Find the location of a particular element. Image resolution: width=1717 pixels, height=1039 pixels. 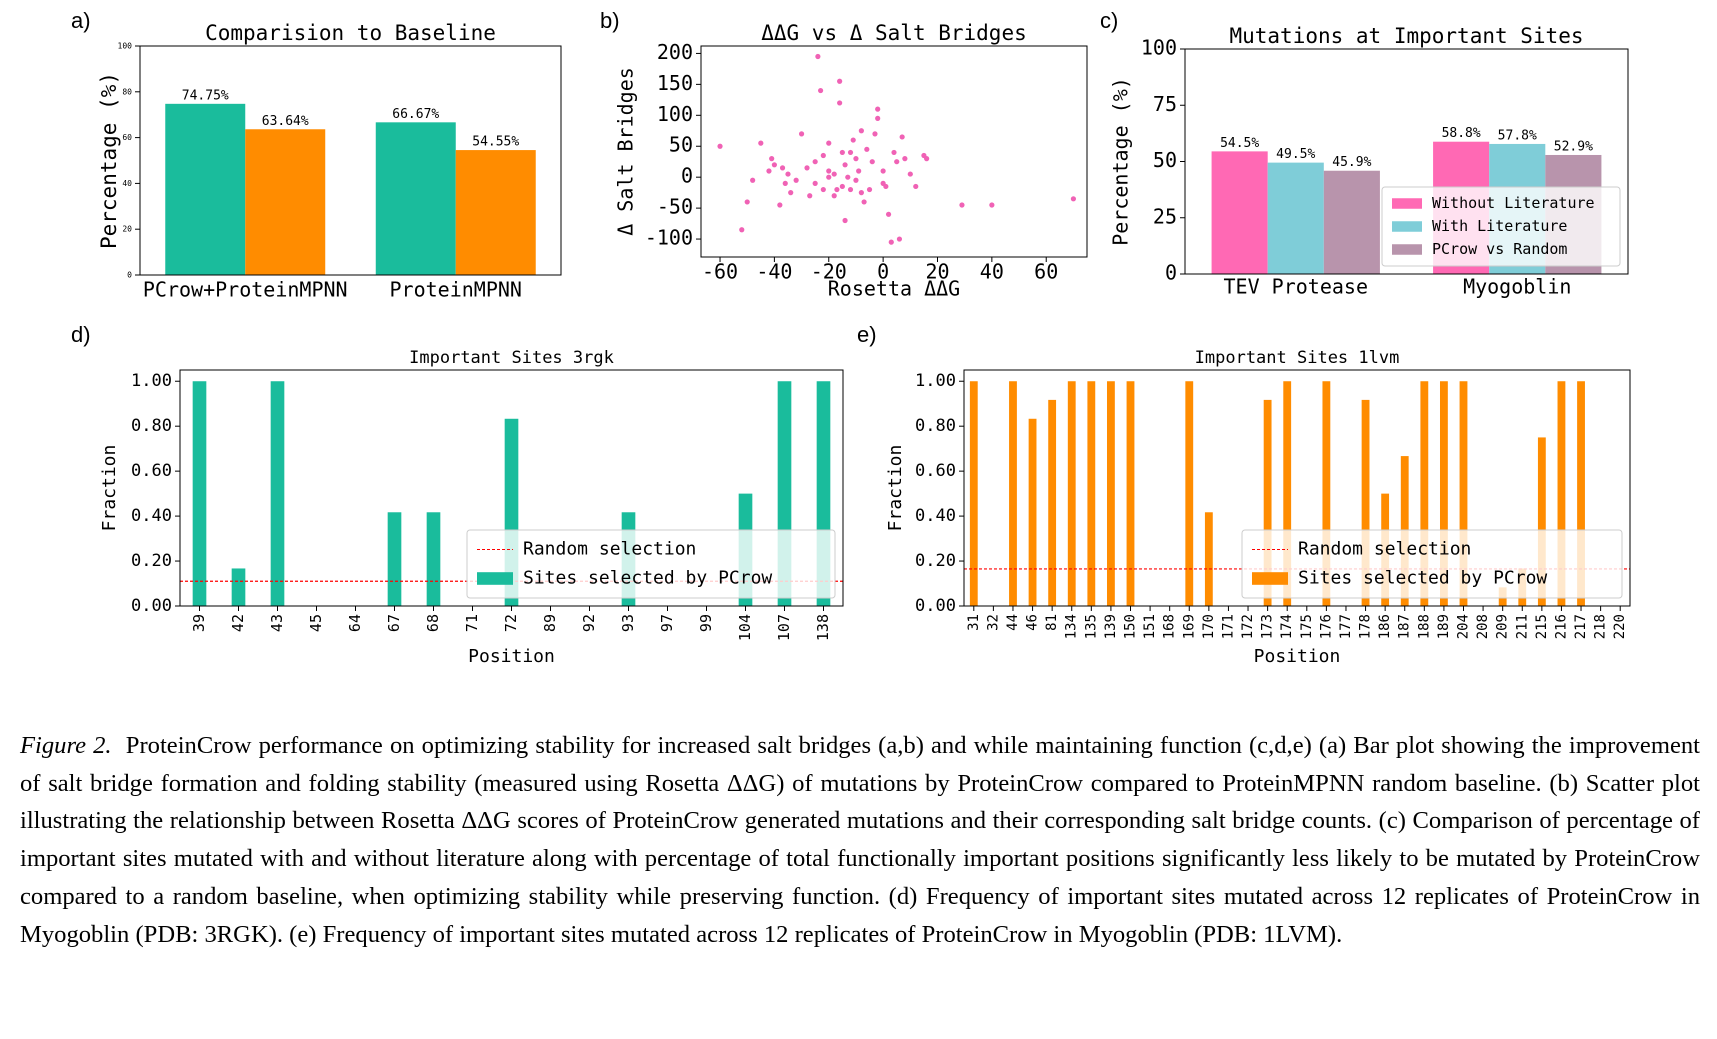

legend-label: Without Literature is located at coordinates (1513, 203).